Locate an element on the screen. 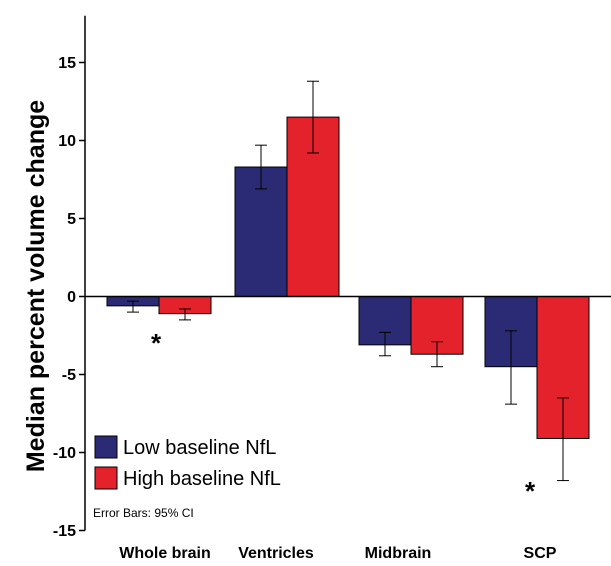 This screenshot has width=611, height=566. x-tick-label: SCP is located at coordinates (540, 553).